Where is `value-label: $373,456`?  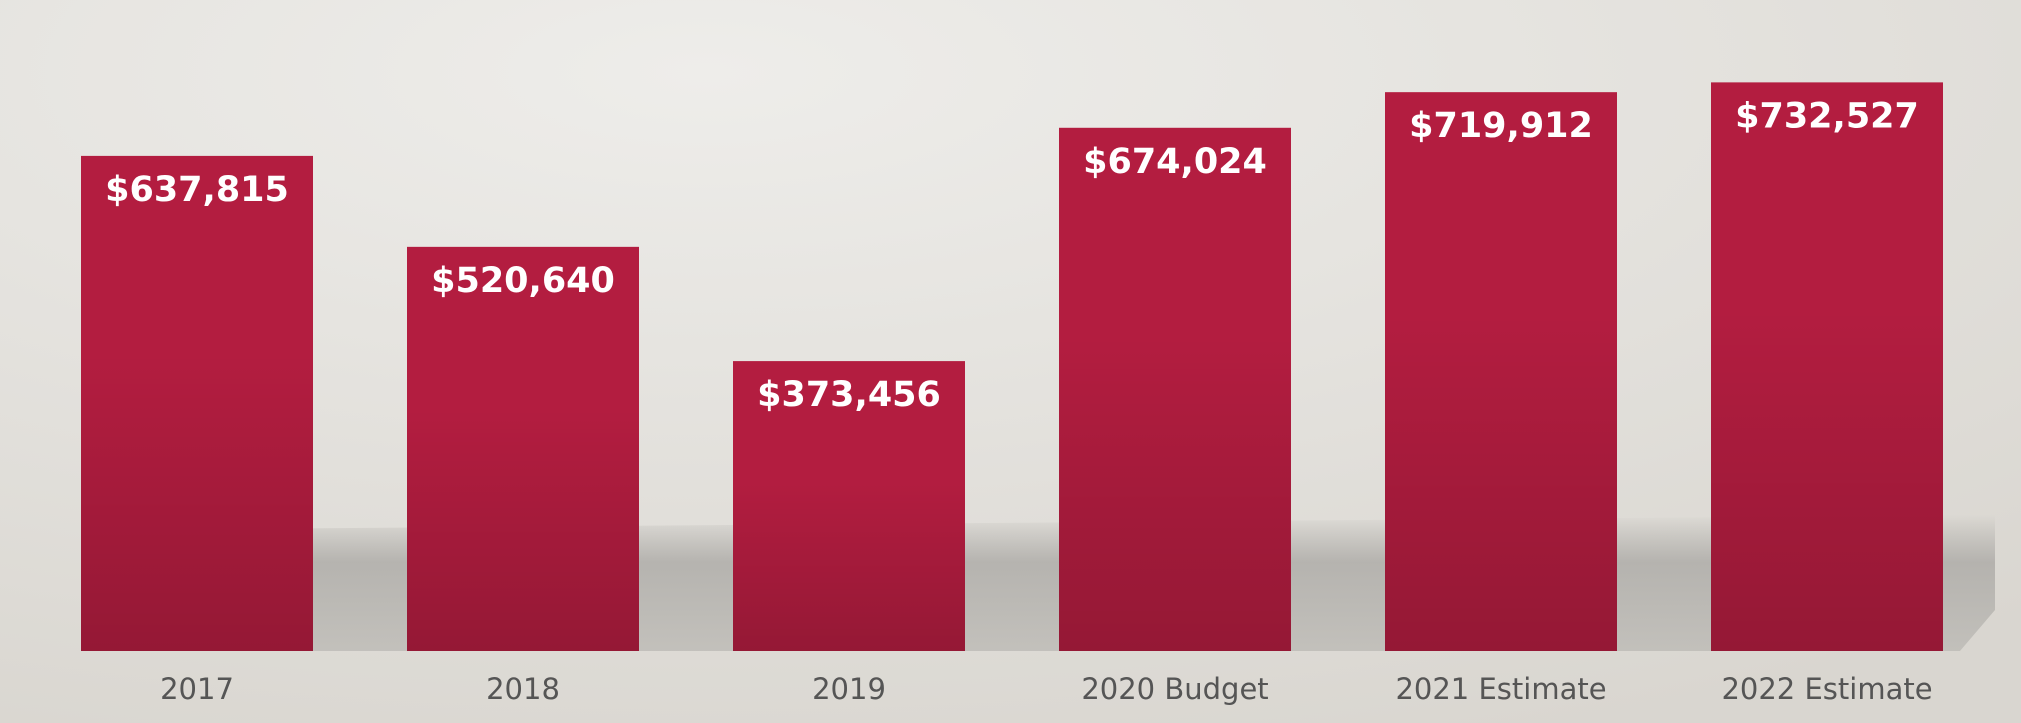 value-label: $373,456 is located at coordinates (849, 395).